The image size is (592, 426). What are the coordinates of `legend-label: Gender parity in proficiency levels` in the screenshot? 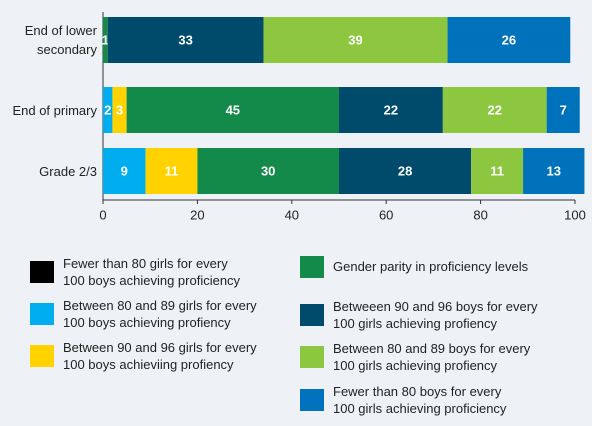 It's located at (431, 266).